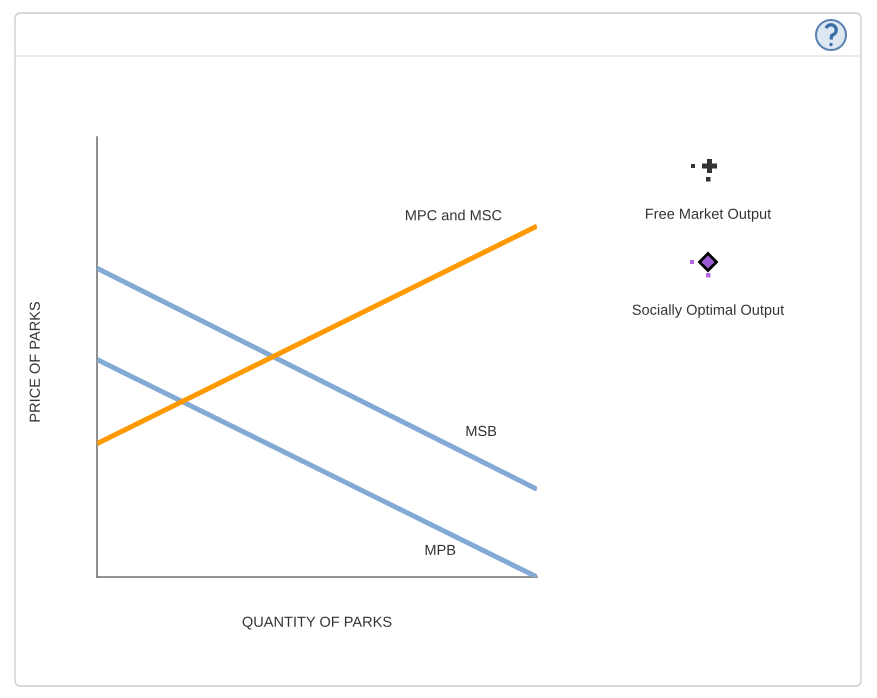  I want to click on annotation: Socially Optimal Output, so click(708, 311).